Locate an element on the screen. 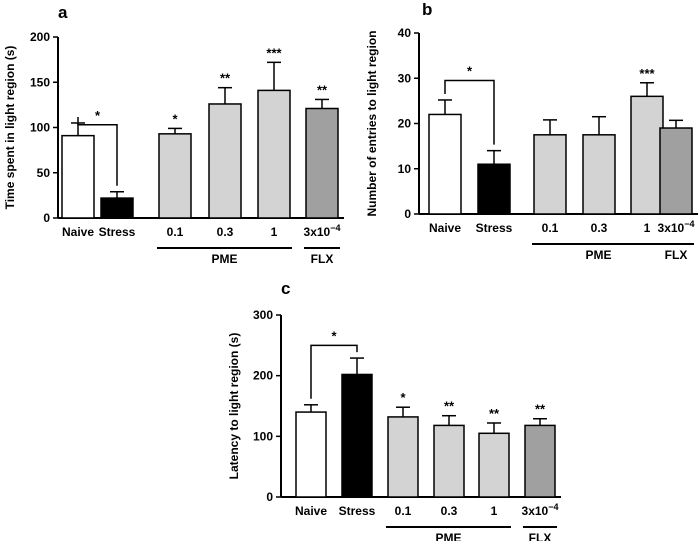 This screenshot has width=700, height=541. y-tick-label: 30 is located at coordinates (405, 78).